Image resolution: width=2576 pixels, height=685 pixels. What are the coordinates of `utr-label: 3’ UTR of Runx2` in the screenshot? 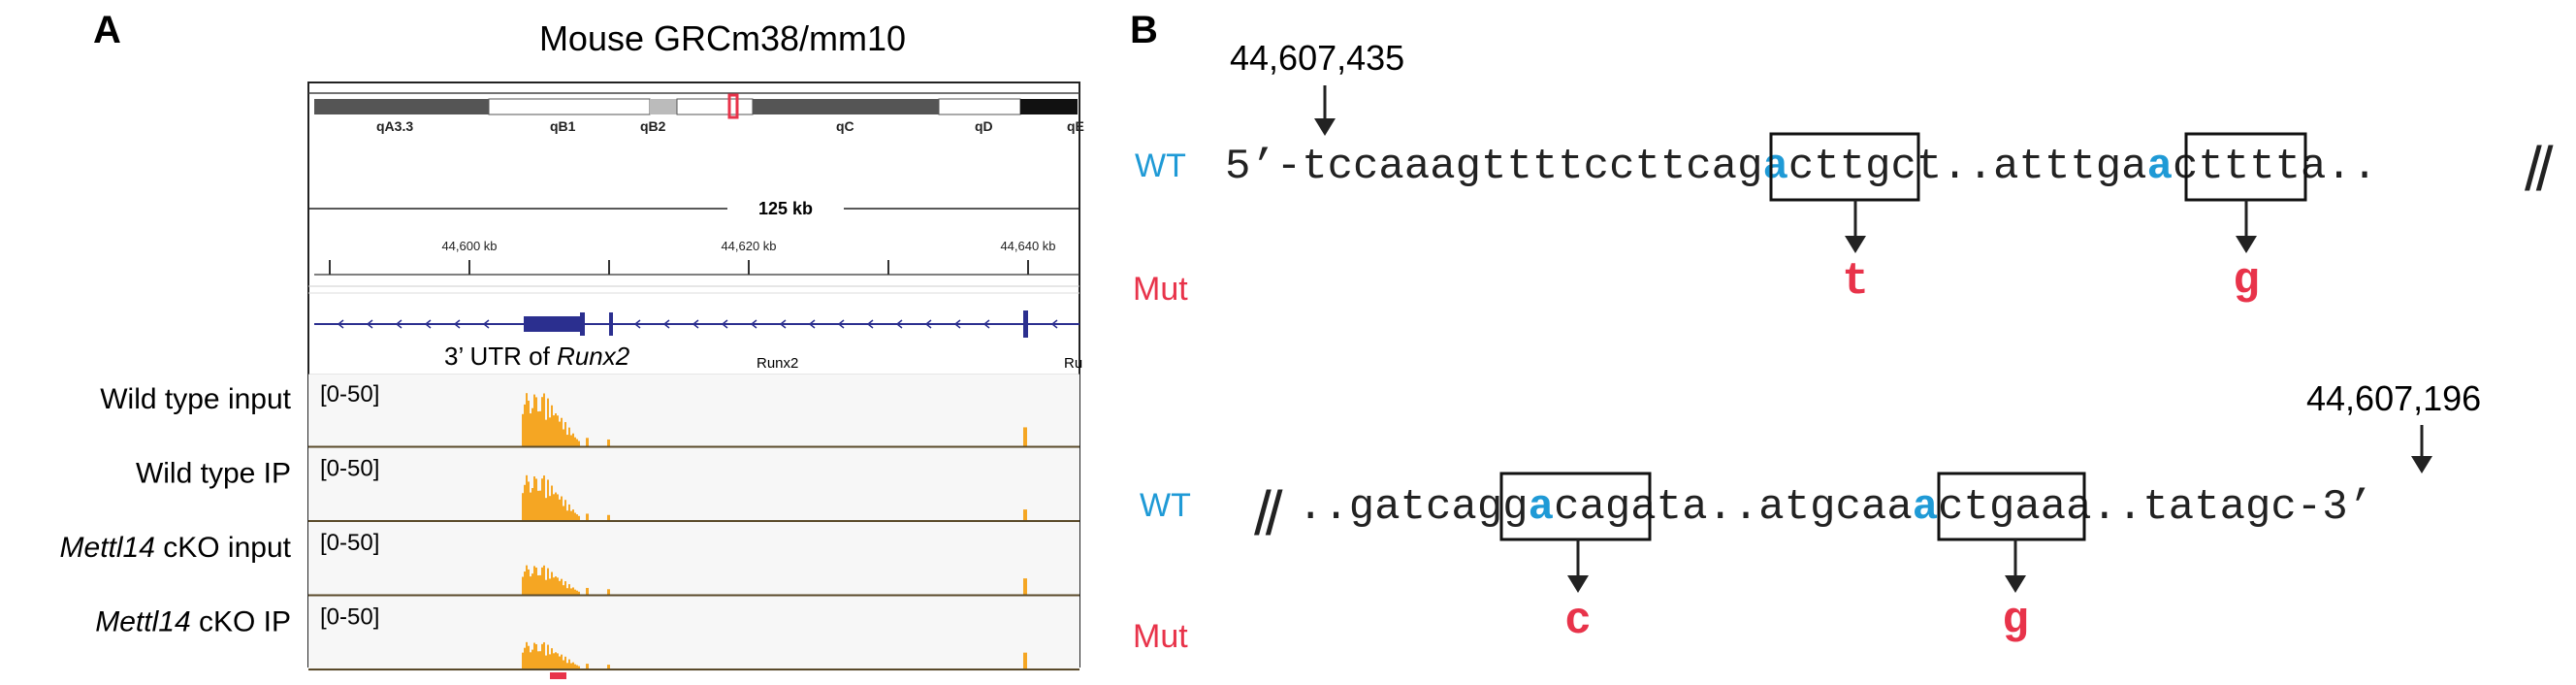 It's located at (537, 356).